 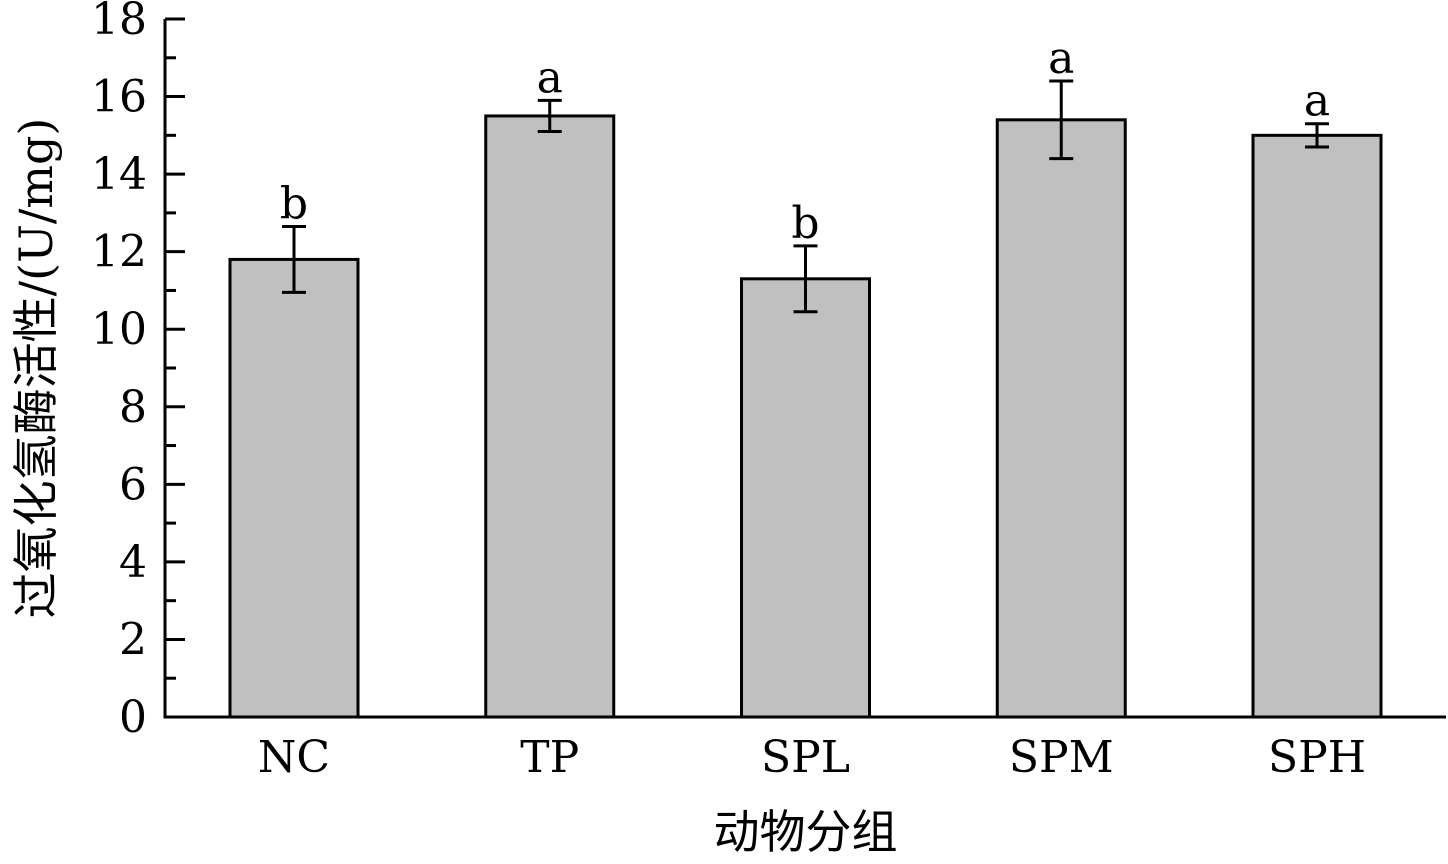 What do you see at coordinates (119, 97) in the screenshot?
I see `y-tick-label: 16` at bounding box center [119, 97].